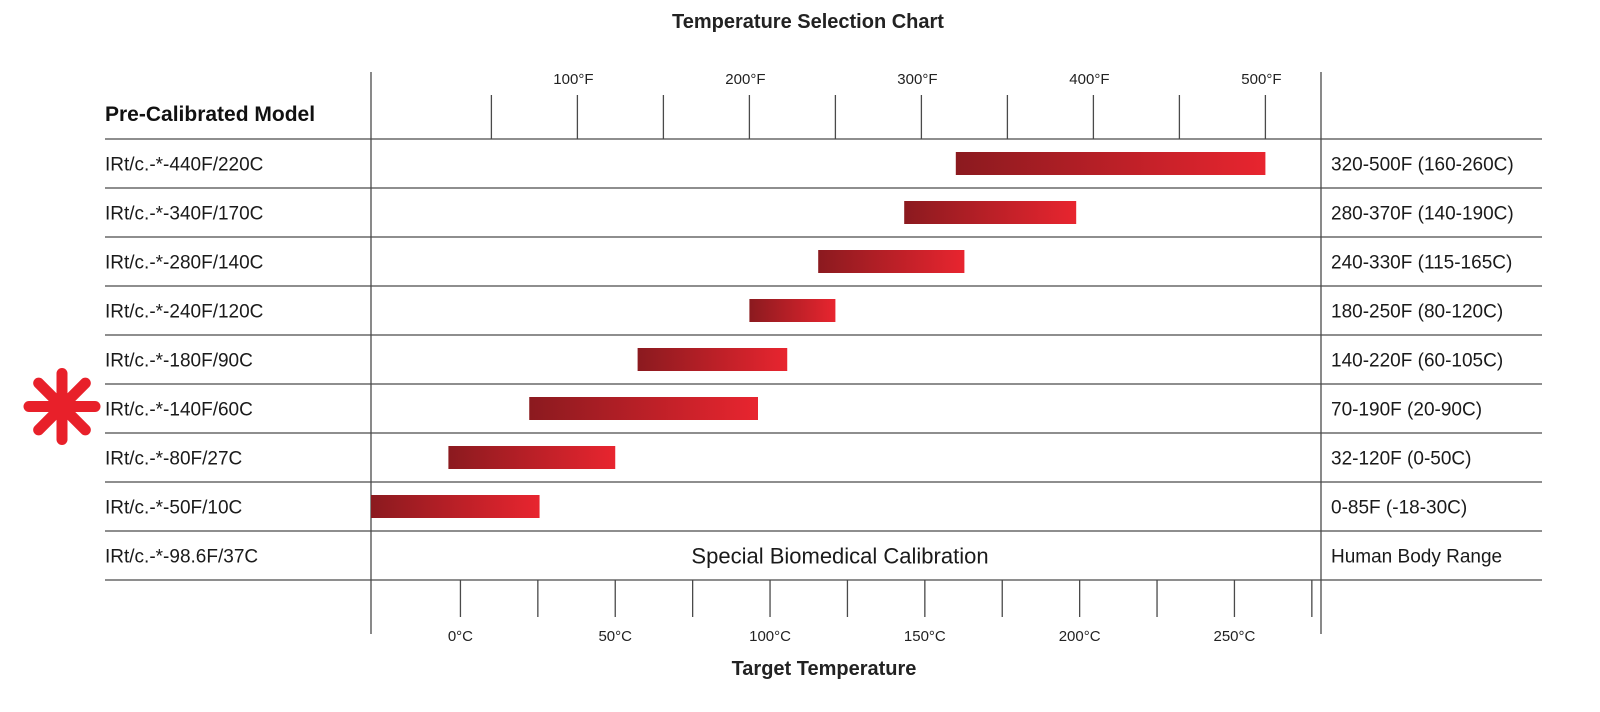  What do you see at coordinates (823, 170) in the screenshot?
I see `table-row: IRt/c.-*-440F/220C 320-500F (160-260C)` at bounding box center [823, 170].